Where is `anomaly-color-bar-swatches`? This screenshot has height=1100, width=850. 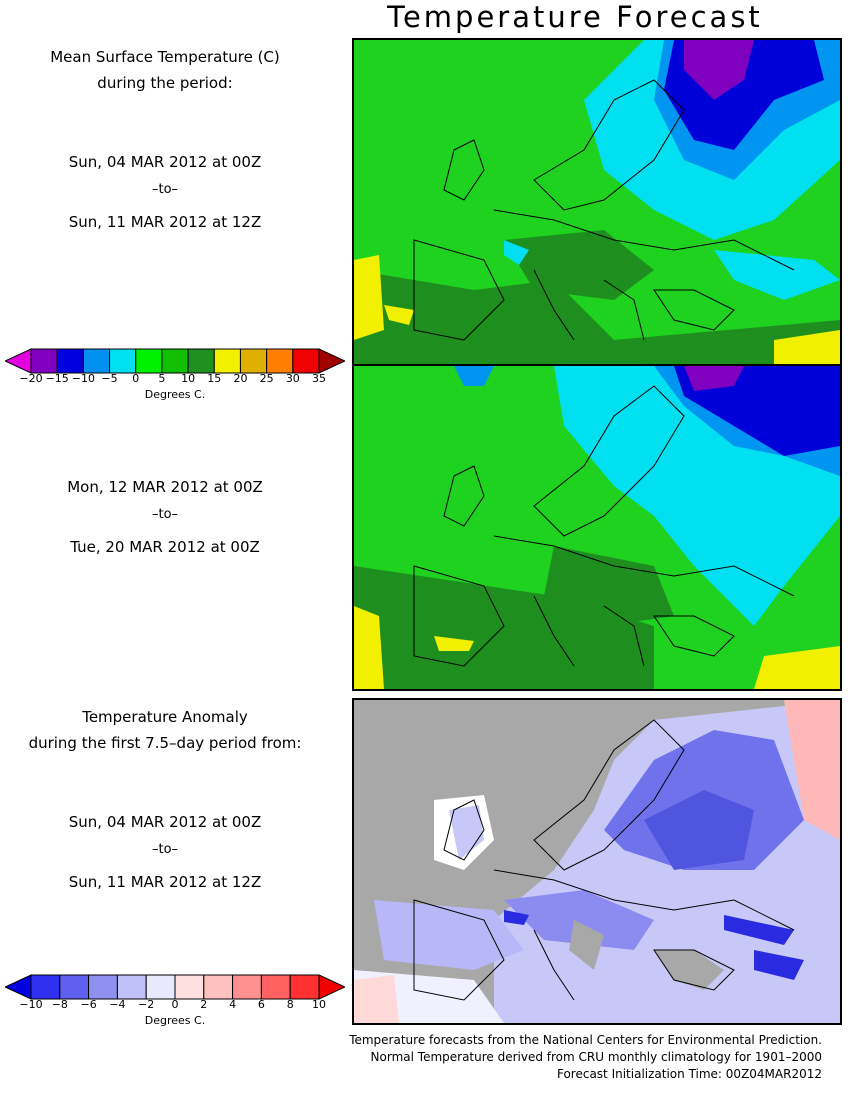 anomaly-color-bar-swatches is located at coordinates (175, 987).